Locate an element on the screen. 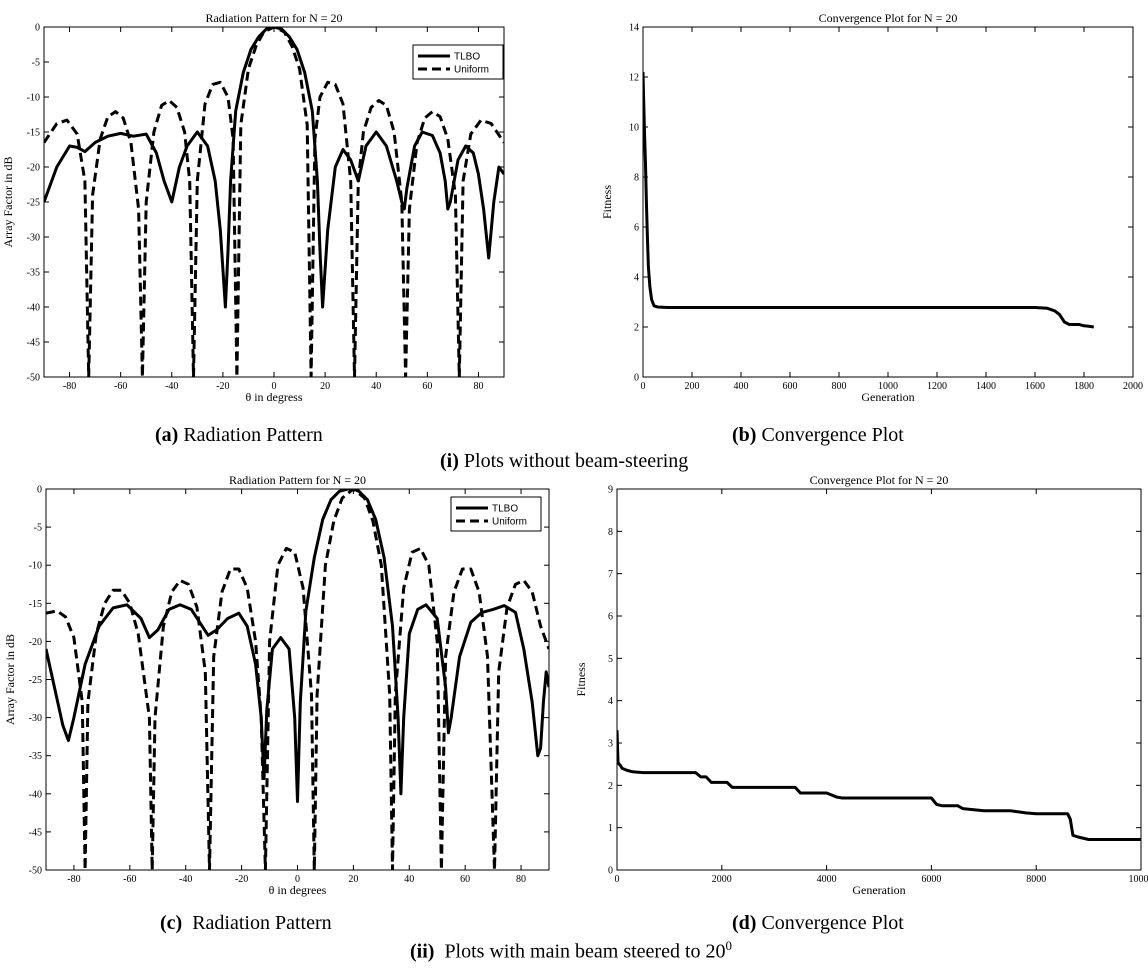  y-tick-label: 1 is located at coordinates (610, 828).